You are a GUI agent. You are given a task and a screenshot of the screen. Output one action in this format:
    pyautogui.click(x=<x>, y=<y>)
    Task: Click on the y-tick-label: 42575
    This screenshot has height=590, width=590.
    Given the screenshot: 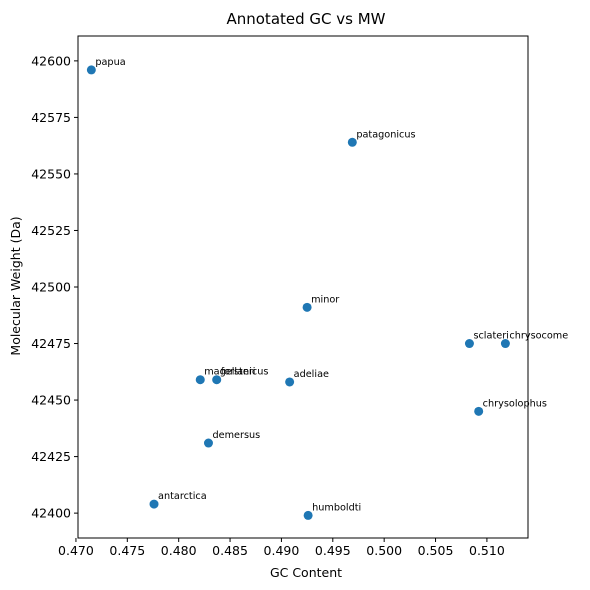 What is the action you would take?
    pyautogui.click(x=51, y=117)
    